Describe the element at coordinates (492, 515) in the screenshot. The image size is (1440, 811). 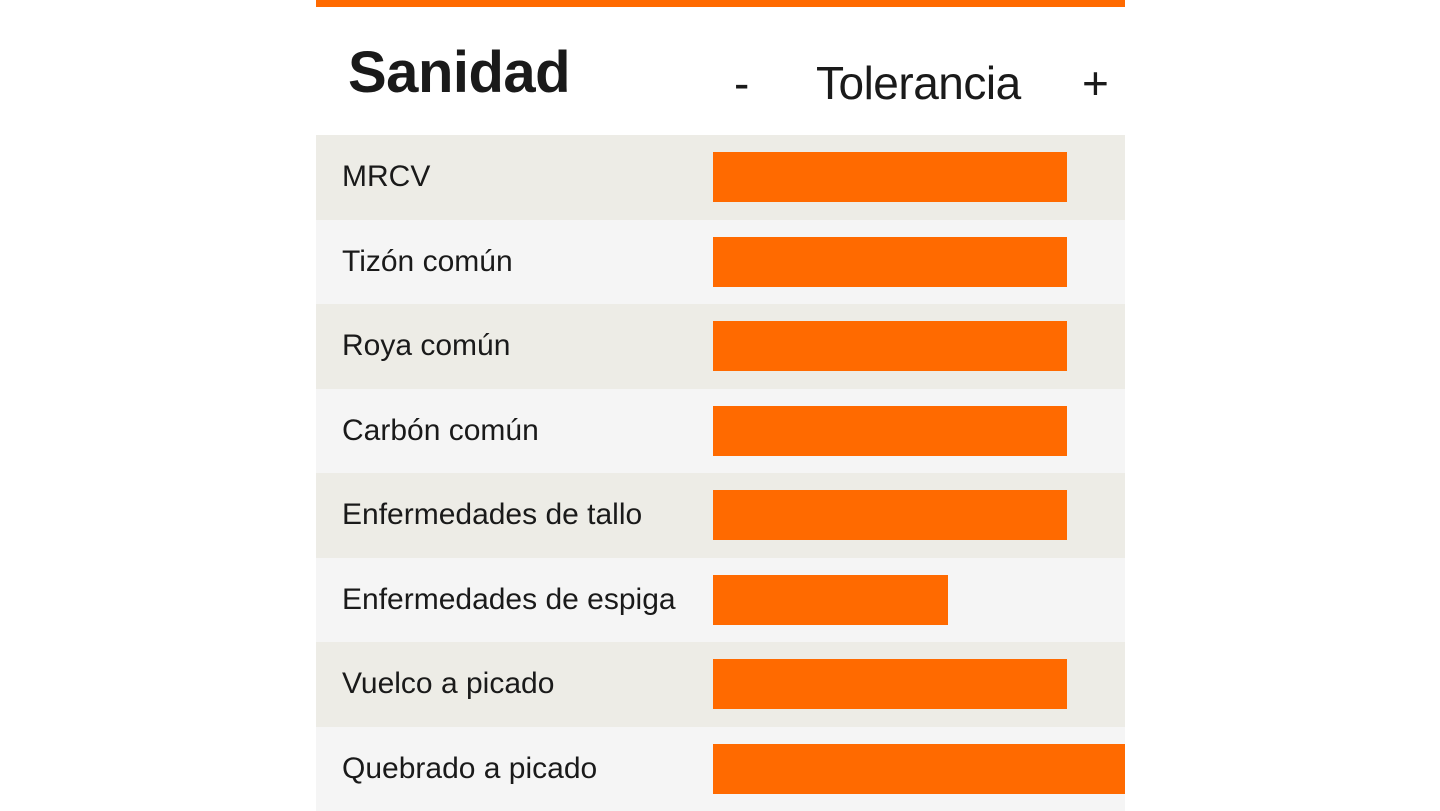
I see `category-label: Enfermedades de tallo` at that location.